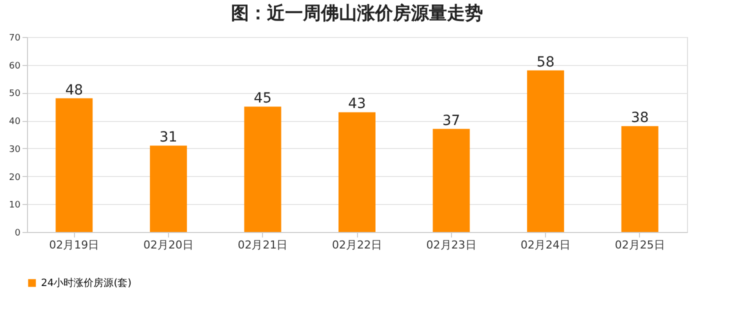  What do you see at coordinates (17, 233) in the screenshot?
I see `y-tick-label: 0` at bounding box center [17, 233].